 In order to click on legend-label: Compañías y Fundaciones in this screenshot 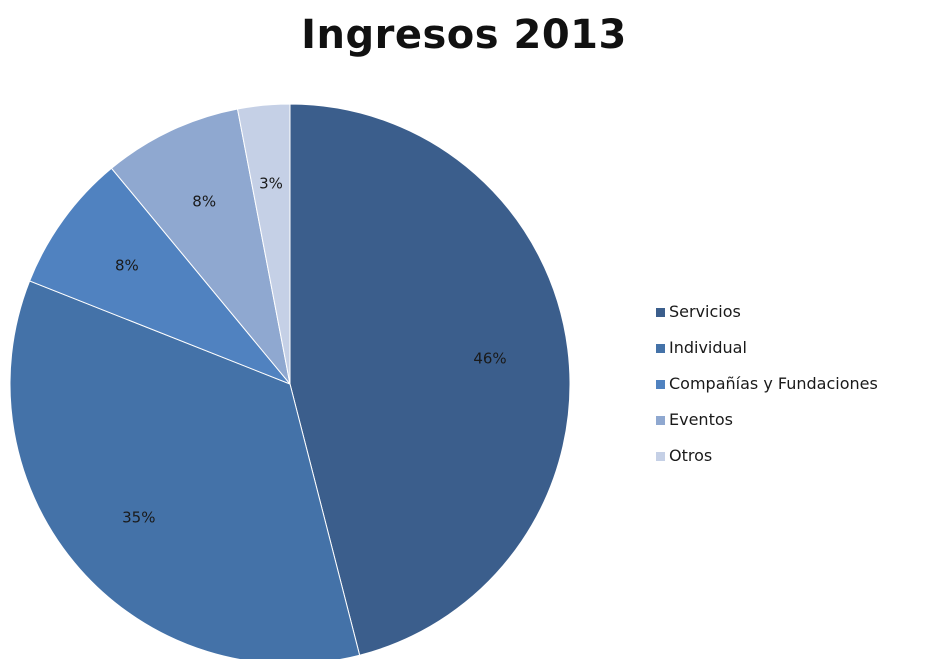, I will do `click(773, 383)`.